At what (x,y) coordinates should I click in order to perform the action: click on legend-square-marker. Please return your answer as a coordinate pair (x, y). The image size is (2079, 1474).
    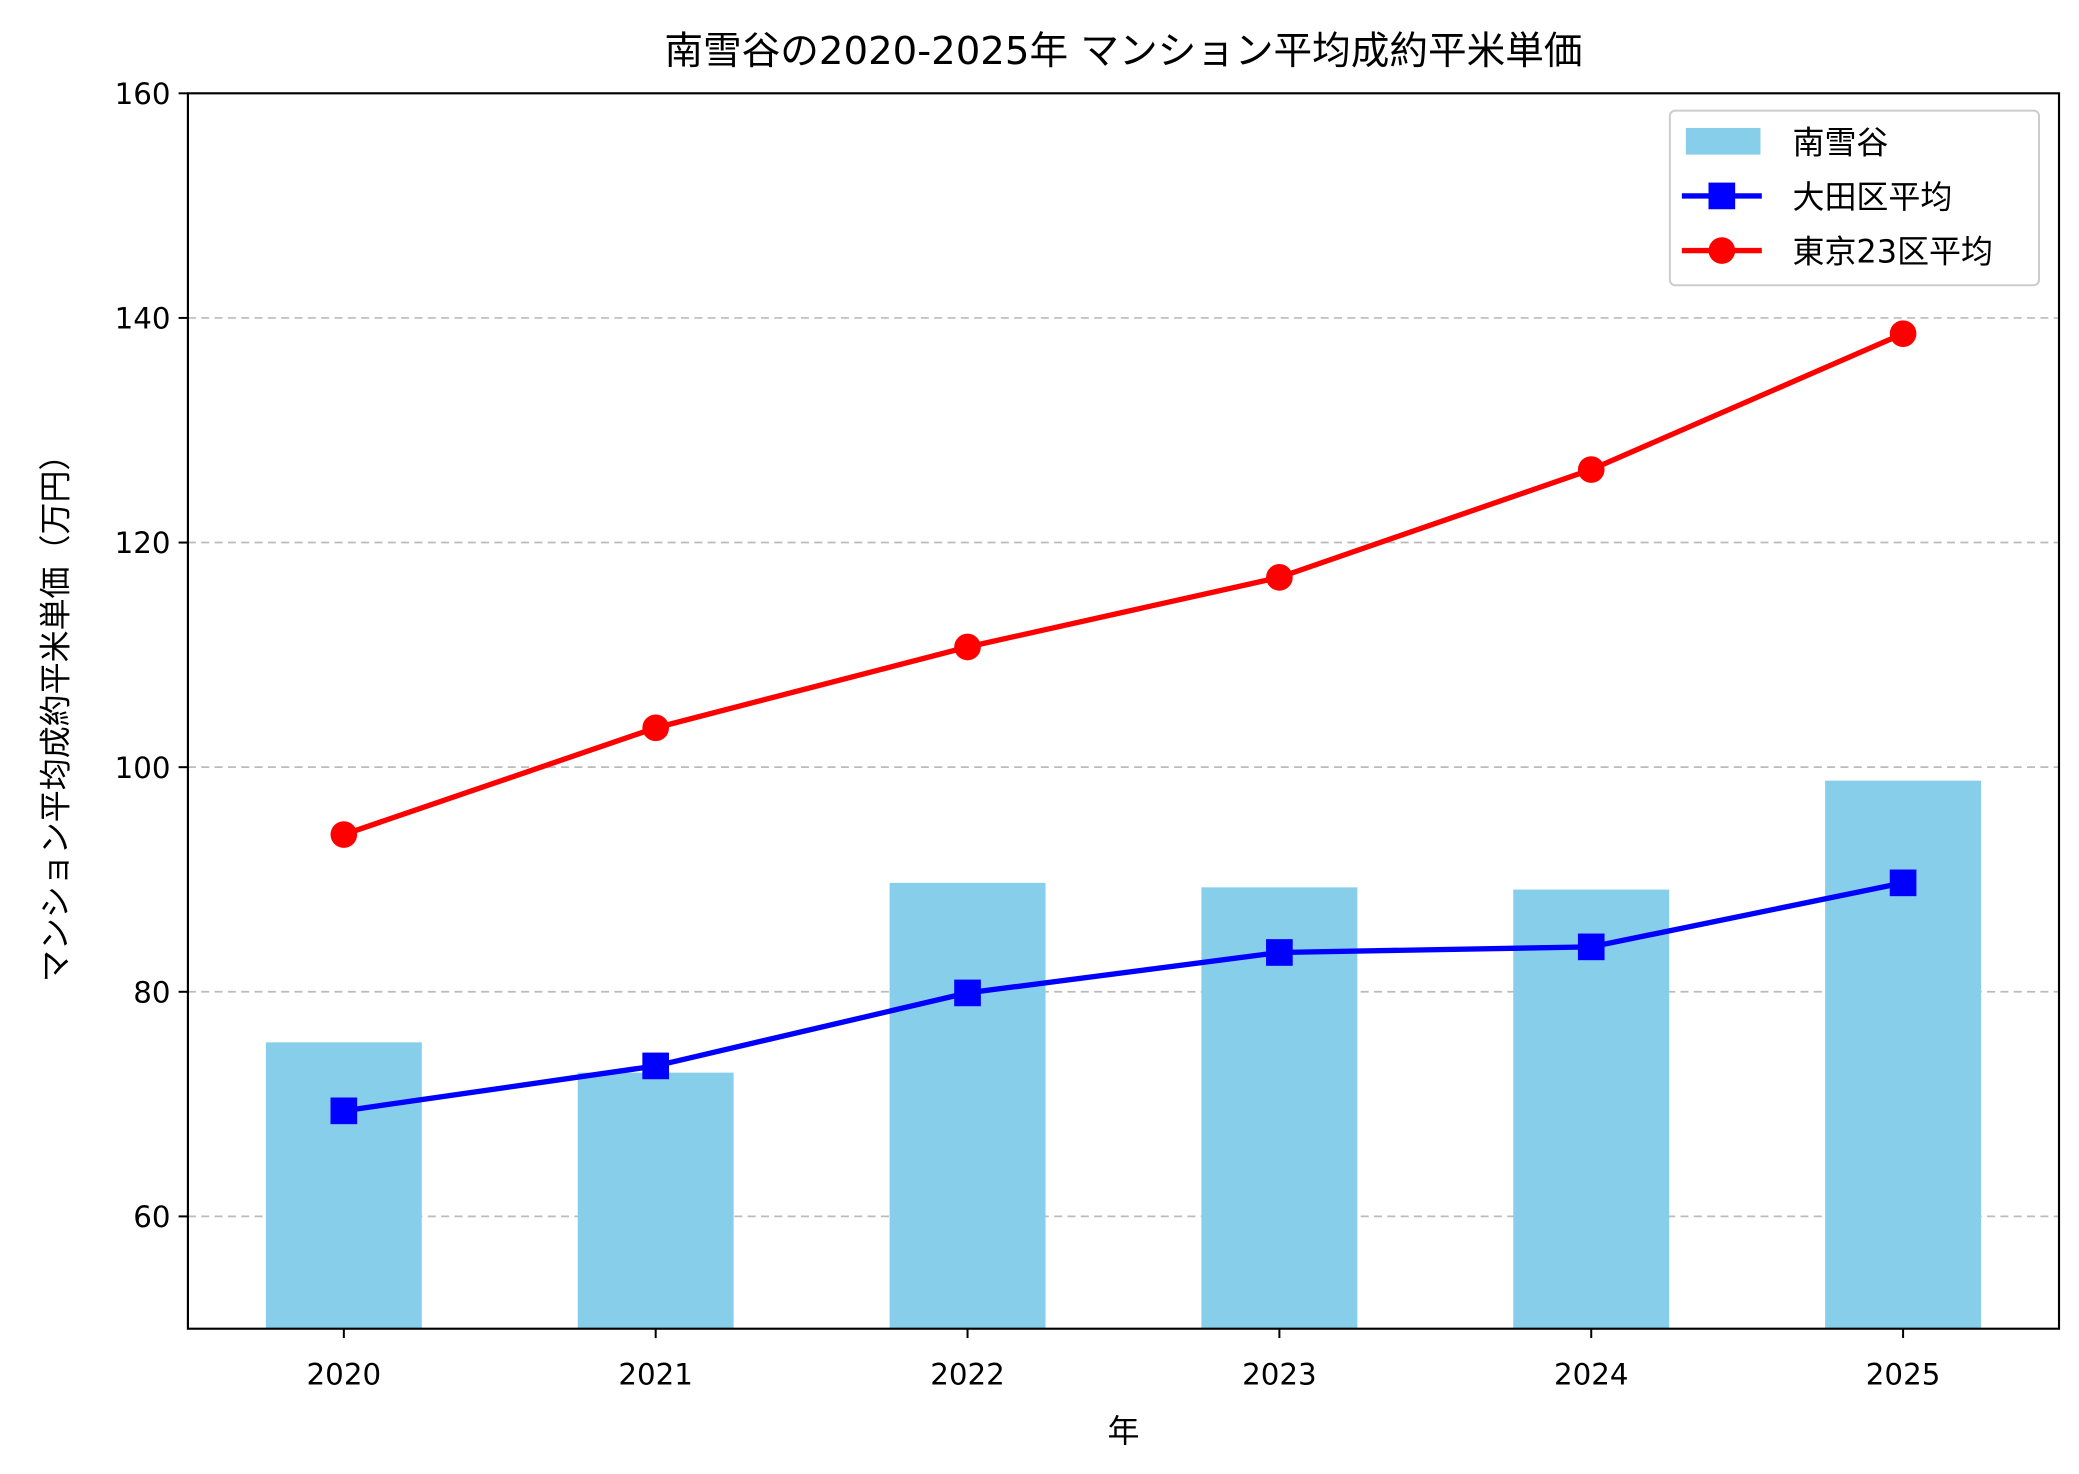
    Looking at the image, I should click on (1722, 196).